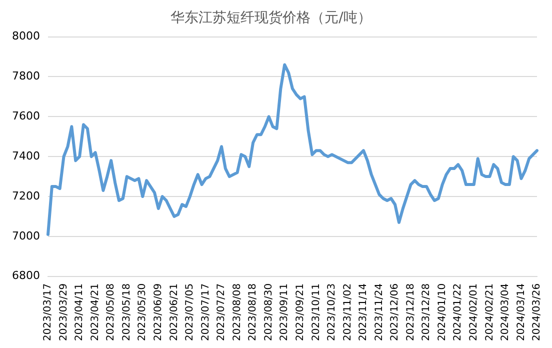  What do you see at coordinates (426, 312) in the screenshot?
I see `x-tick-label: 2023/12/28` at bounding box center [426, 312].